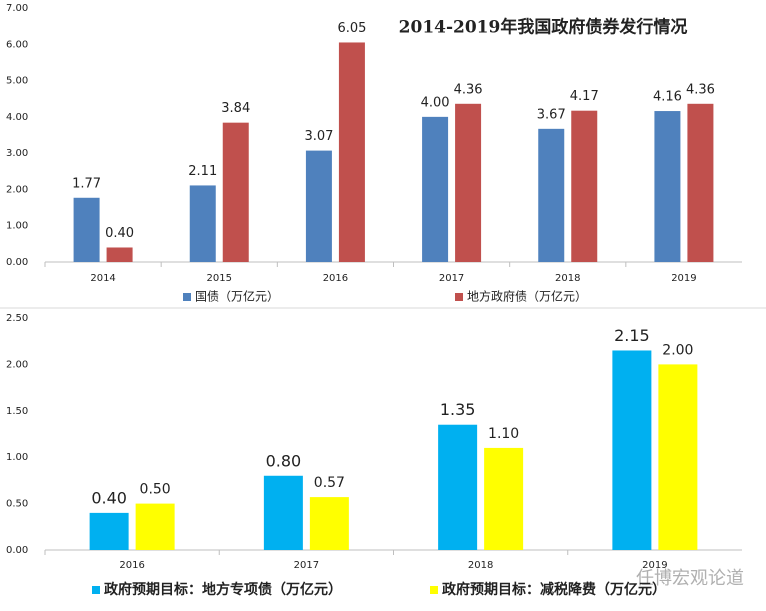 The width and height of the screenshot is (766, 611). What do you see at coordinates (17, 504) in the screenshot?
I see `y-tick-label: 0.50` at bounding box center [17, 504].